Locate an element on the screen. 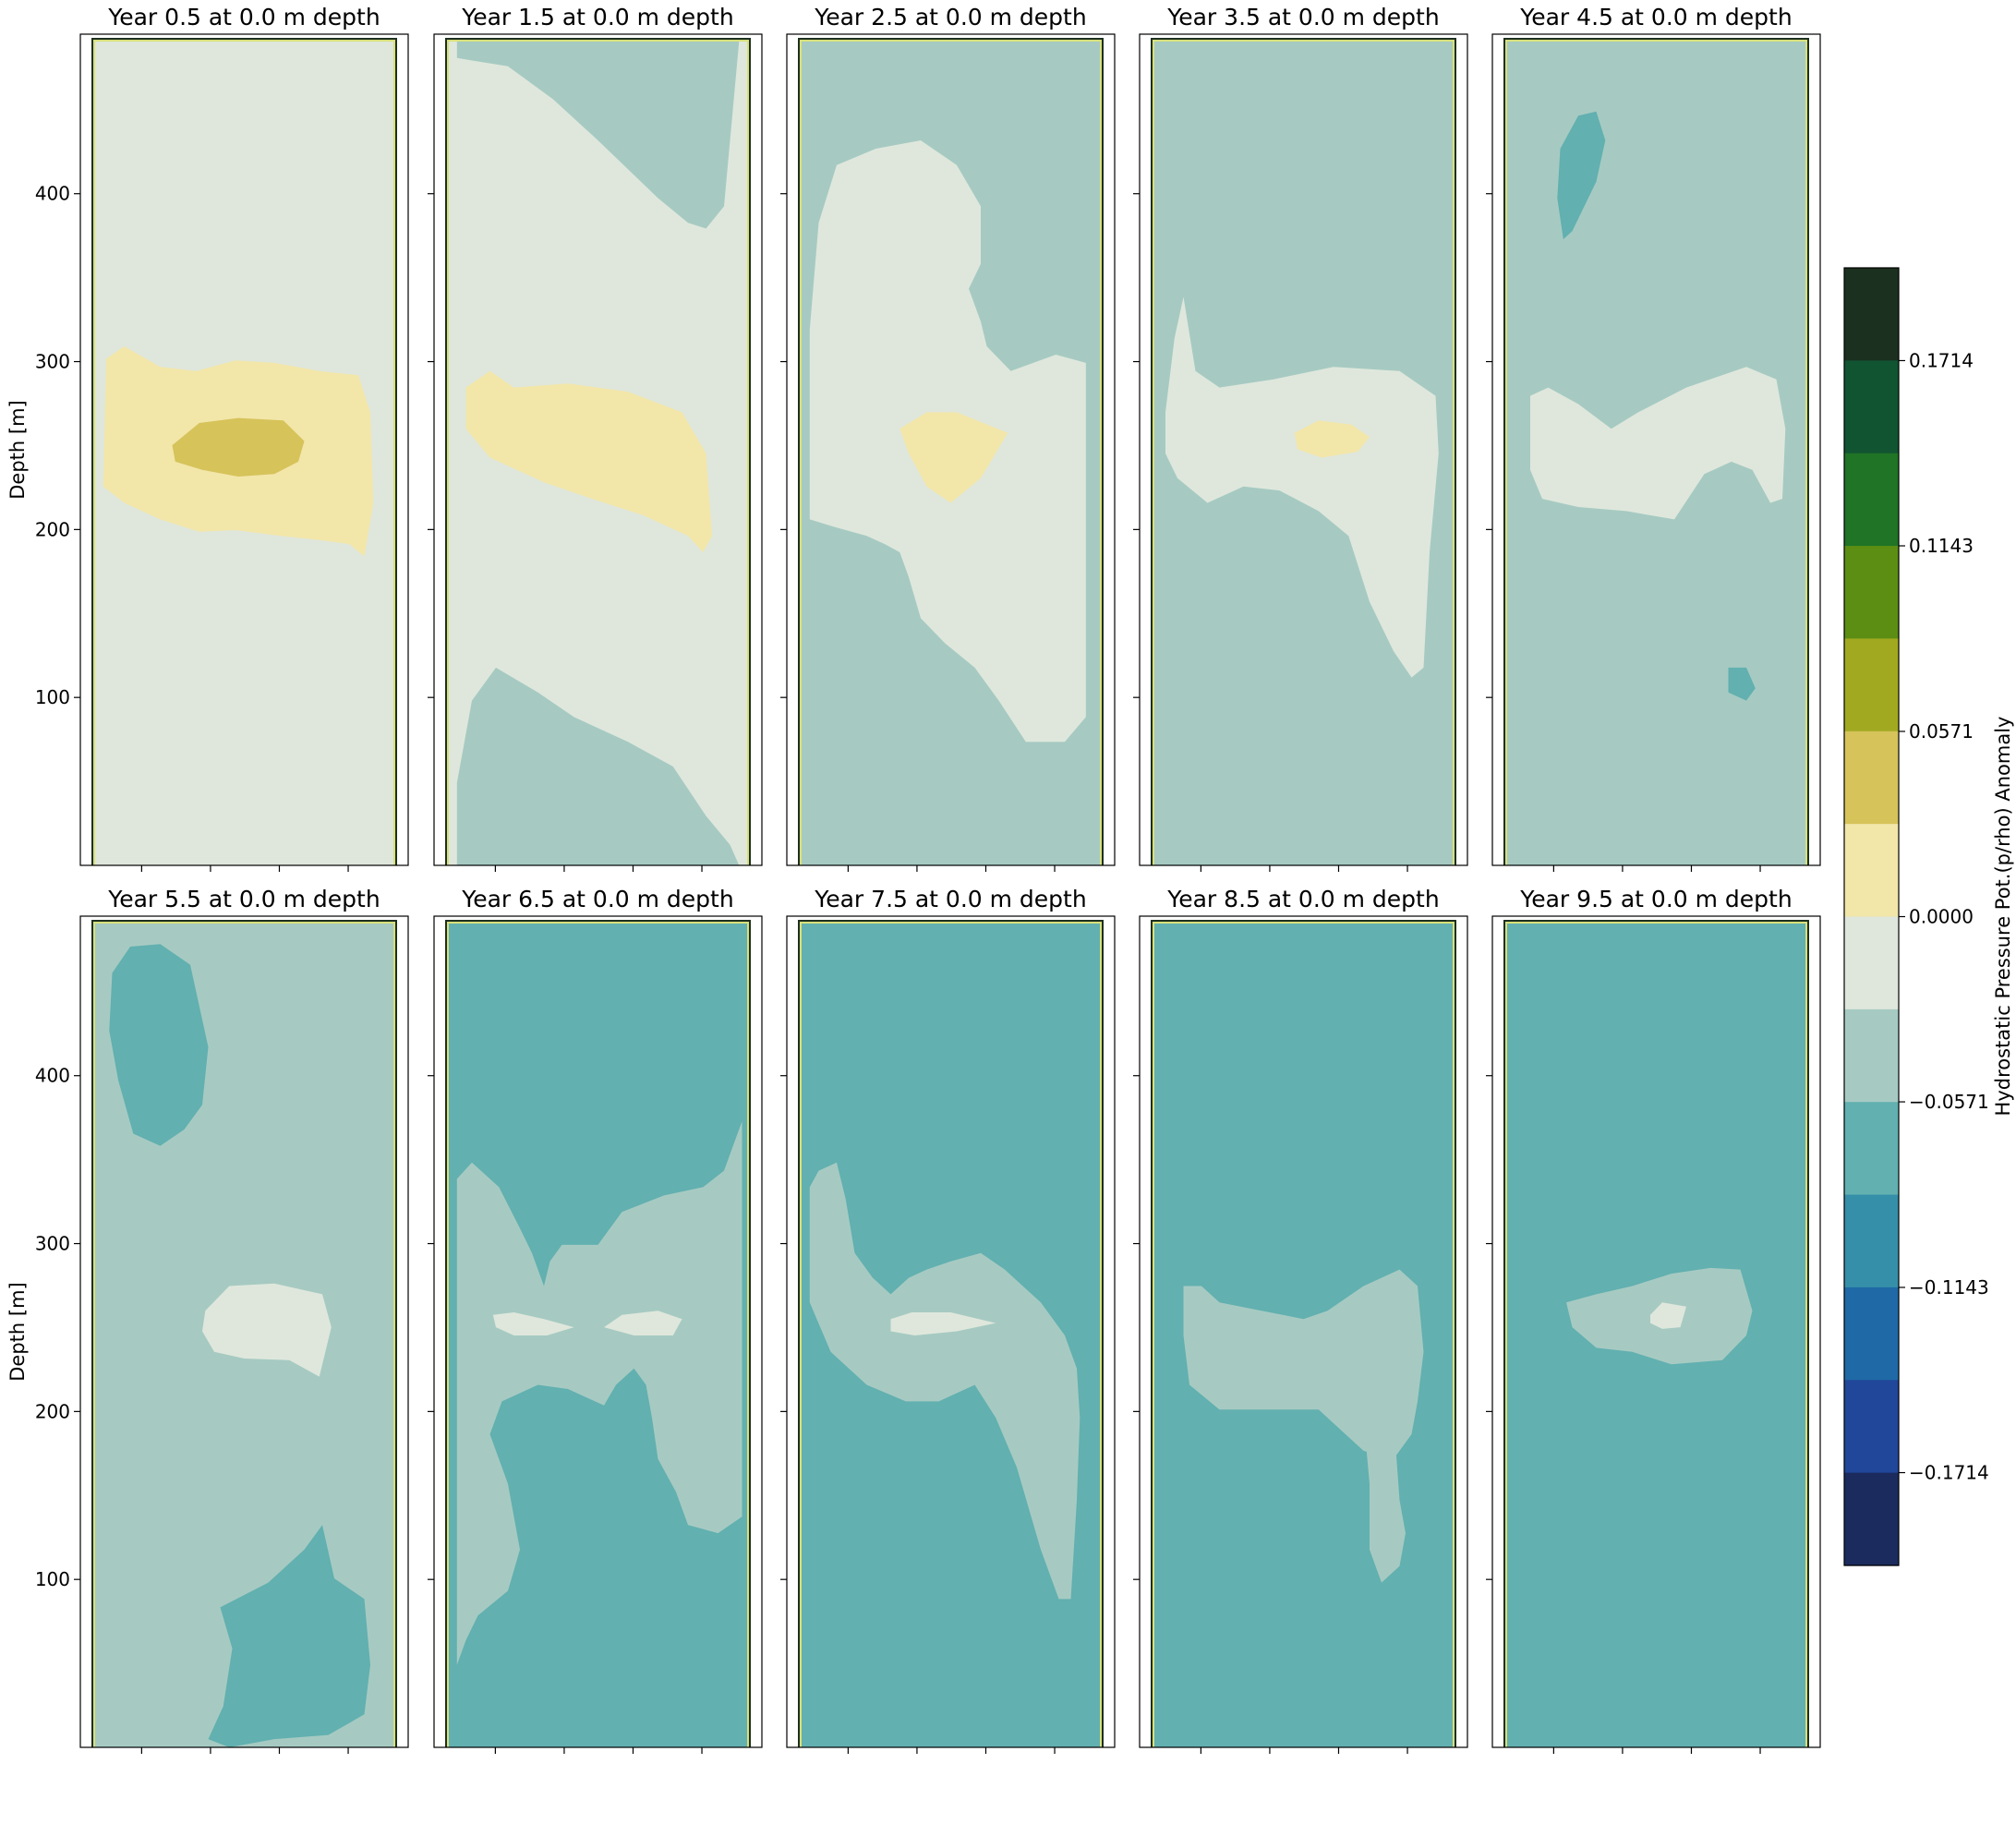 Image resolution: width=2016 pixels, height=1824 pixels. colorbar-levels is located at coordinates (1871, 917).